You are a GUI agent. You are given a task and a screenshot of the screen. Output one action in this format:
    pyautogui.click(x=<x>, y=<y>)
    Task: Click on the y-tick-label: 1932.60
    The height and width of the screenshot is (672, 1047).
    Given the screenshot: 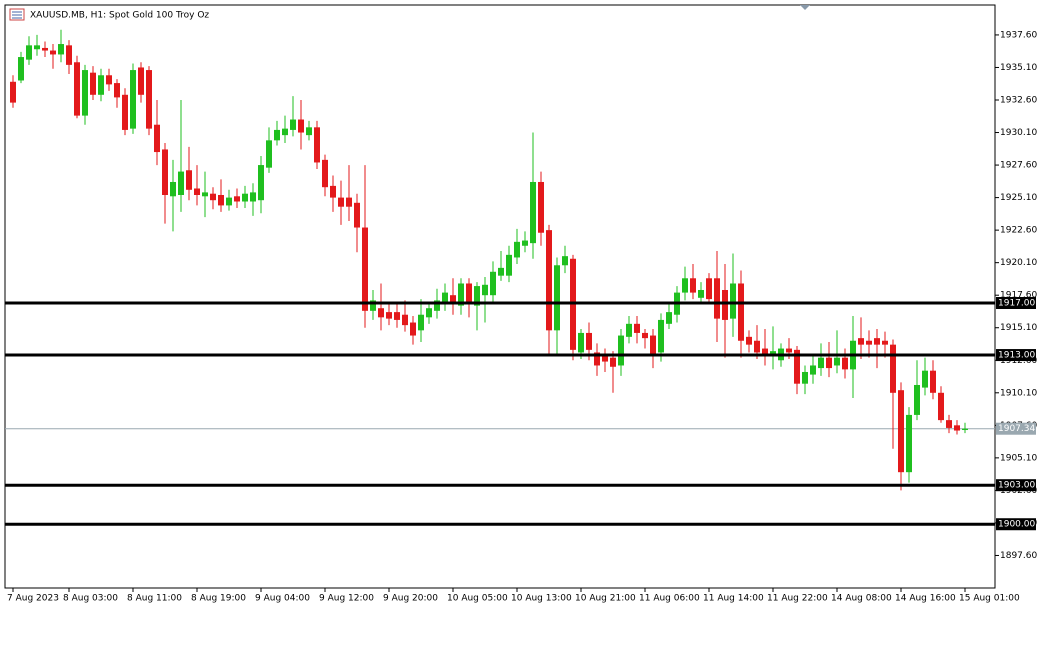 What is the action you would take?
    pyautogui.click(x=1018, y=100)
    